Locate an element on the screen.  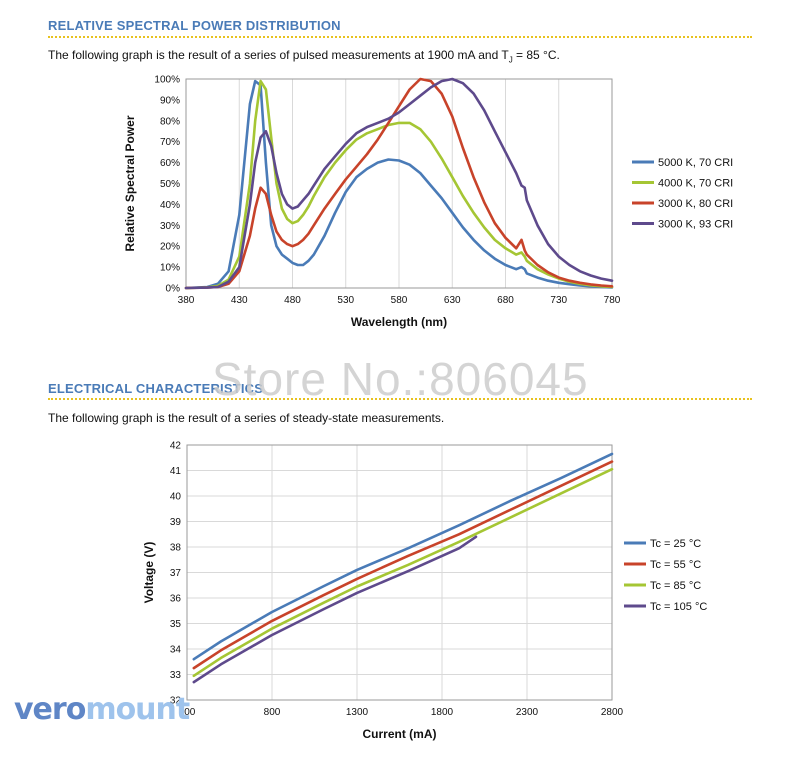
spectral-y-tick-label: 60% is located at coordinates (170, 163).